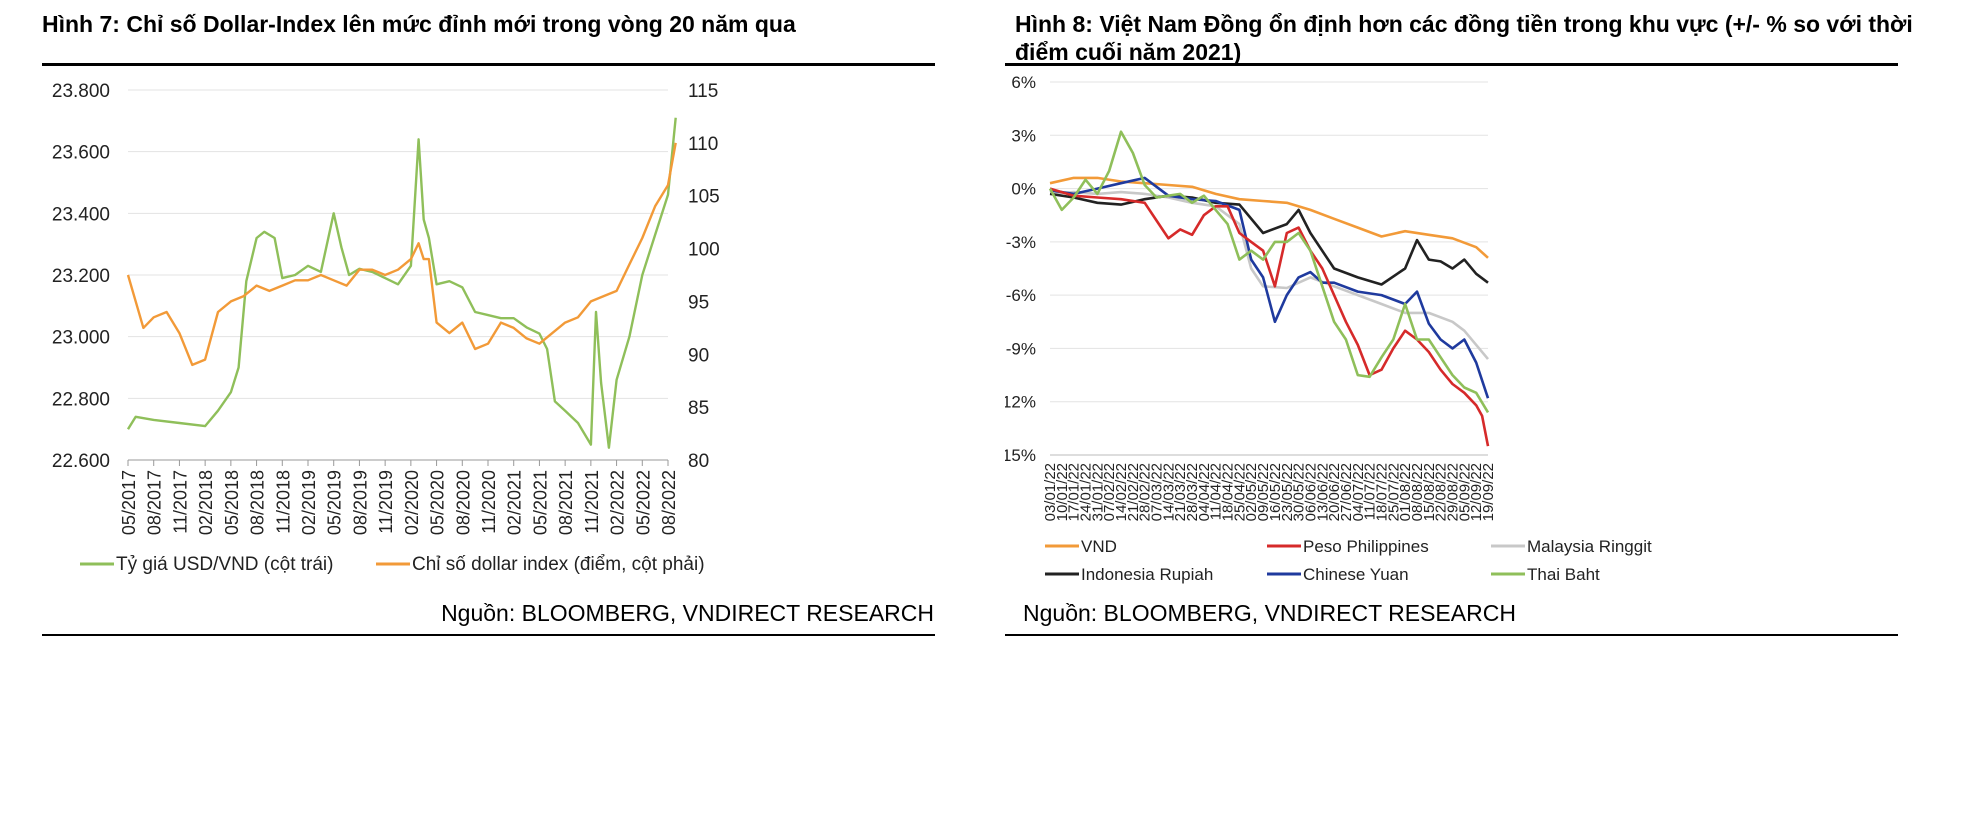  What do you see at coordinates (283, 502) in the screenshot?
I see `x-axis-tick-label: 11/2018` at bounding box center [283, 502].